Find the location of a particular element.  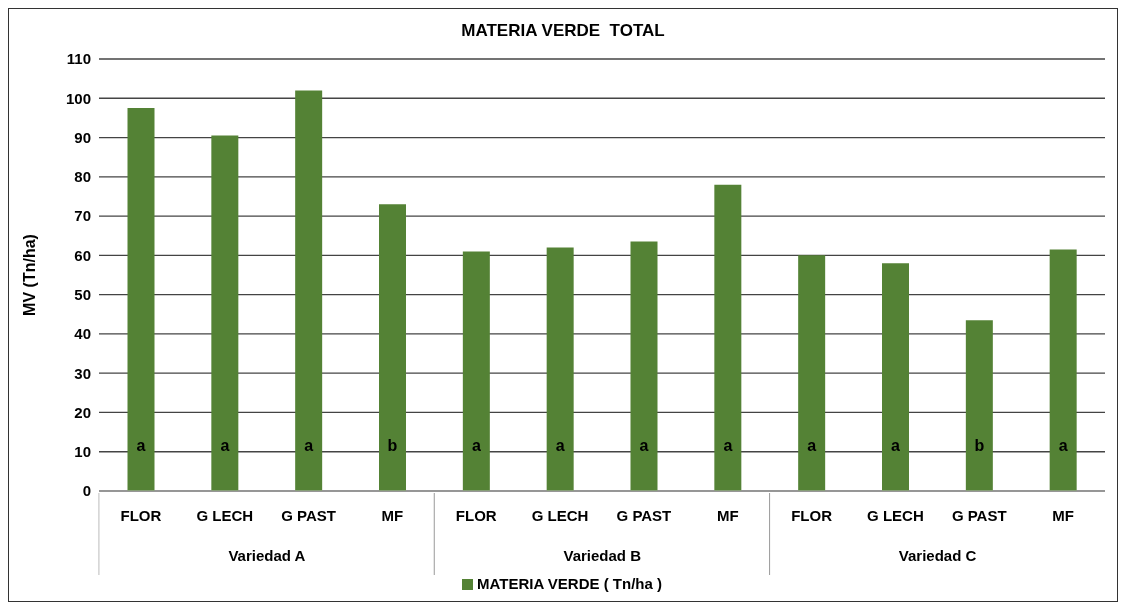

y-tick-label: 100 is located at coordinates (78, 98).